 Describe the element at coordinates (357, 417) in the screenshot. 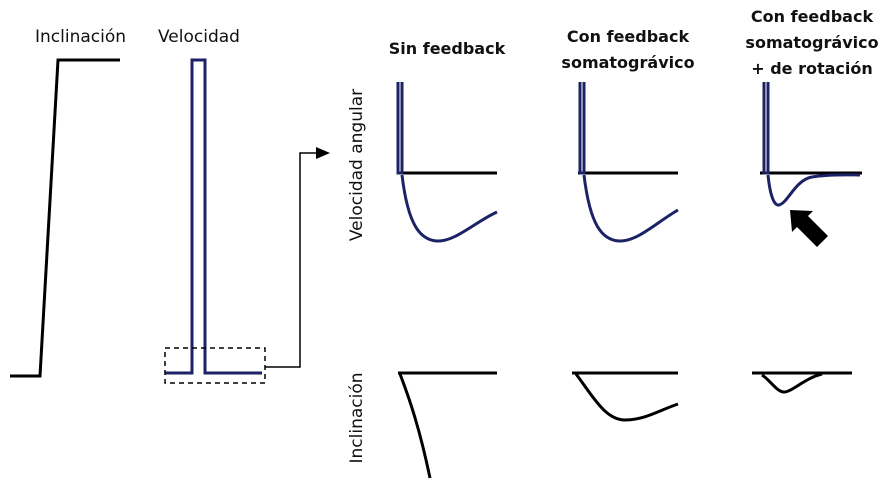

I see `row-label: Inclinación` at that location.